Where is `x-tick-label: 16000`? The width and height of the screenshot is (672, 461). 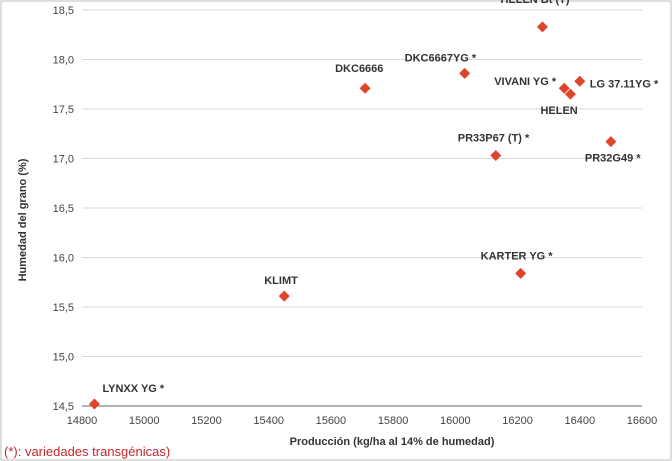
x-tick-label: 16000 is located at coordinates (455, 421).